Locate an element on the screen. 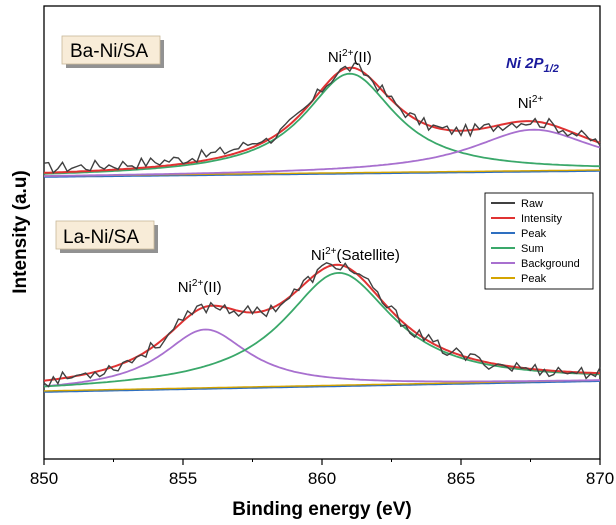  x-tick-label: 870 is located at coordinates (600, 478).